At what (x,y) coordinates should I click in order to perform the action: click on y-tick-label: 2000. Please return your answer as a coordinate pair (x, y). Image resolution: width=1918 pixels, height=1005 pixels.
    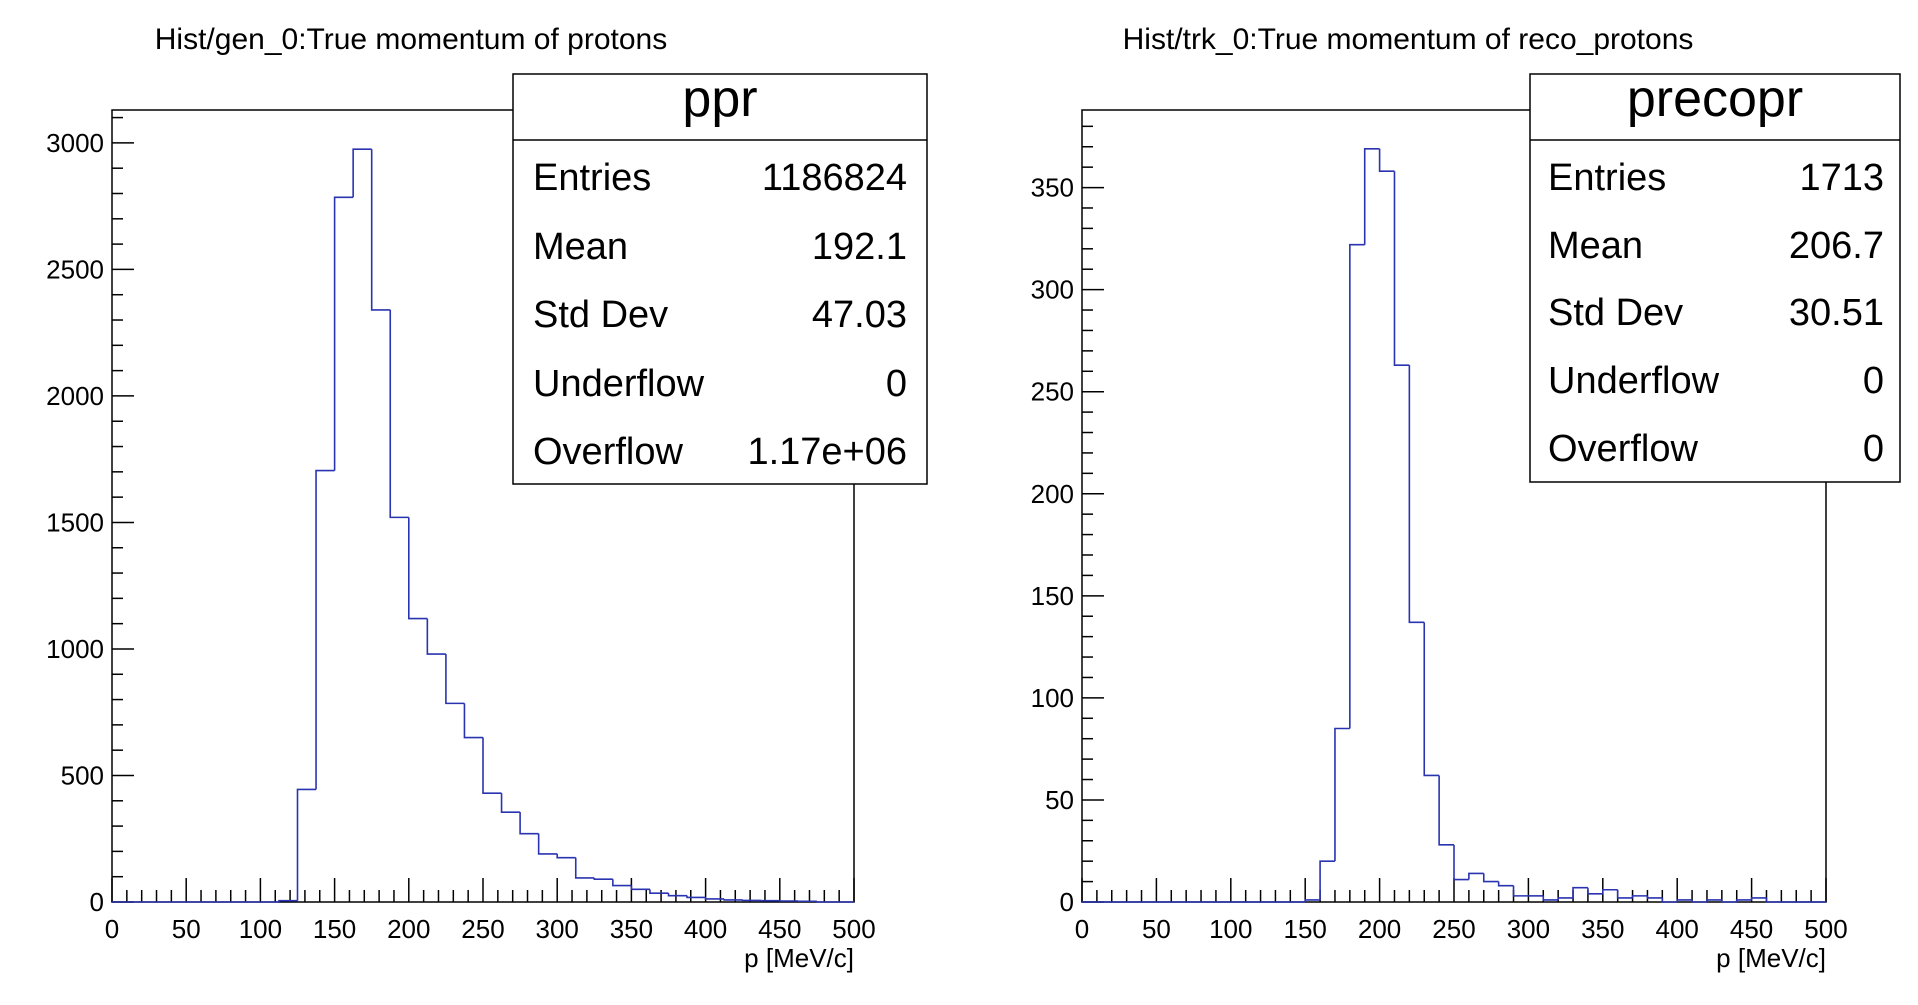
    Looking at the image, I should click on (75, 396).